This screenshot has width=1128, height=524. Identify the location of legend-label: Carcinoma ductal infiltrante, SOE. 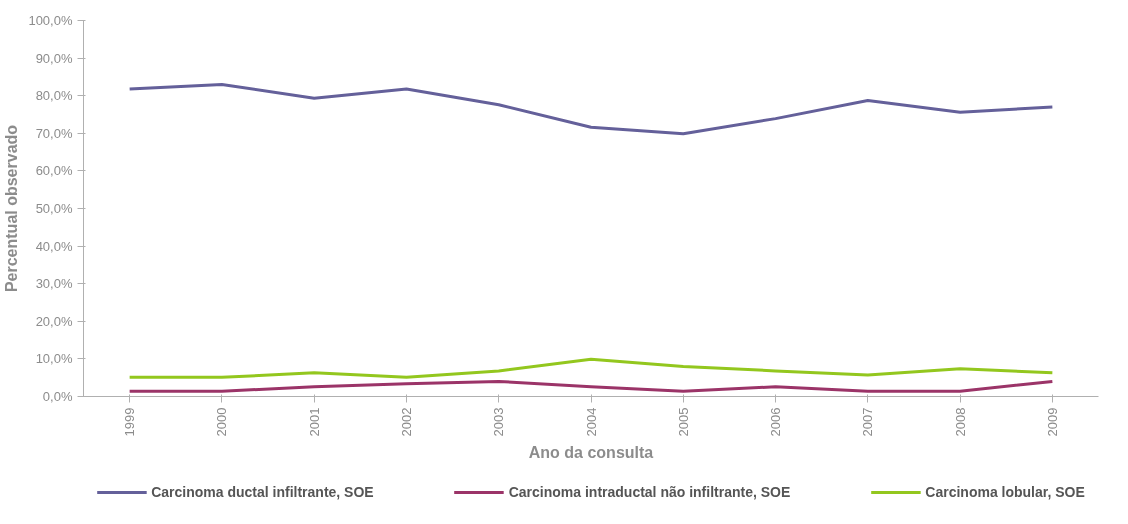
(262, 492).